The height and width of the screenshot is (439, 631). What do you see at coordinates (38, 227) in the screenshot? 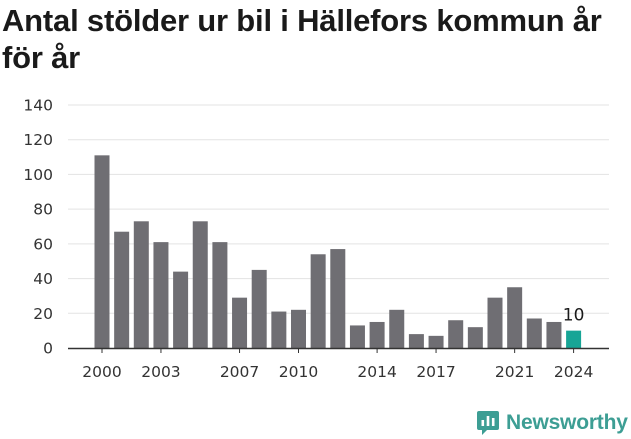
I see `y-axis-labels: 0 20 40 60 80 100 120 140` at bounding box center [38, 227].